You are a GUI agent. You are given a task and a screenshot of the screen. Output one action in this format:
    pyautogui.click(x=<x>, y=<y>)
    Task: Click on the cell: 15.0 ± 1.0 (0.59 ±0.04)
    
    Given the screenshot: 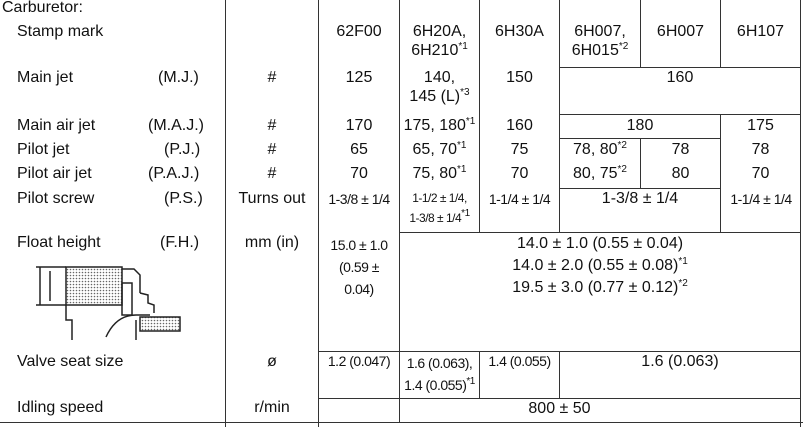 What is the action you would take?
    pyautogui.click(x=359, y=267)
    